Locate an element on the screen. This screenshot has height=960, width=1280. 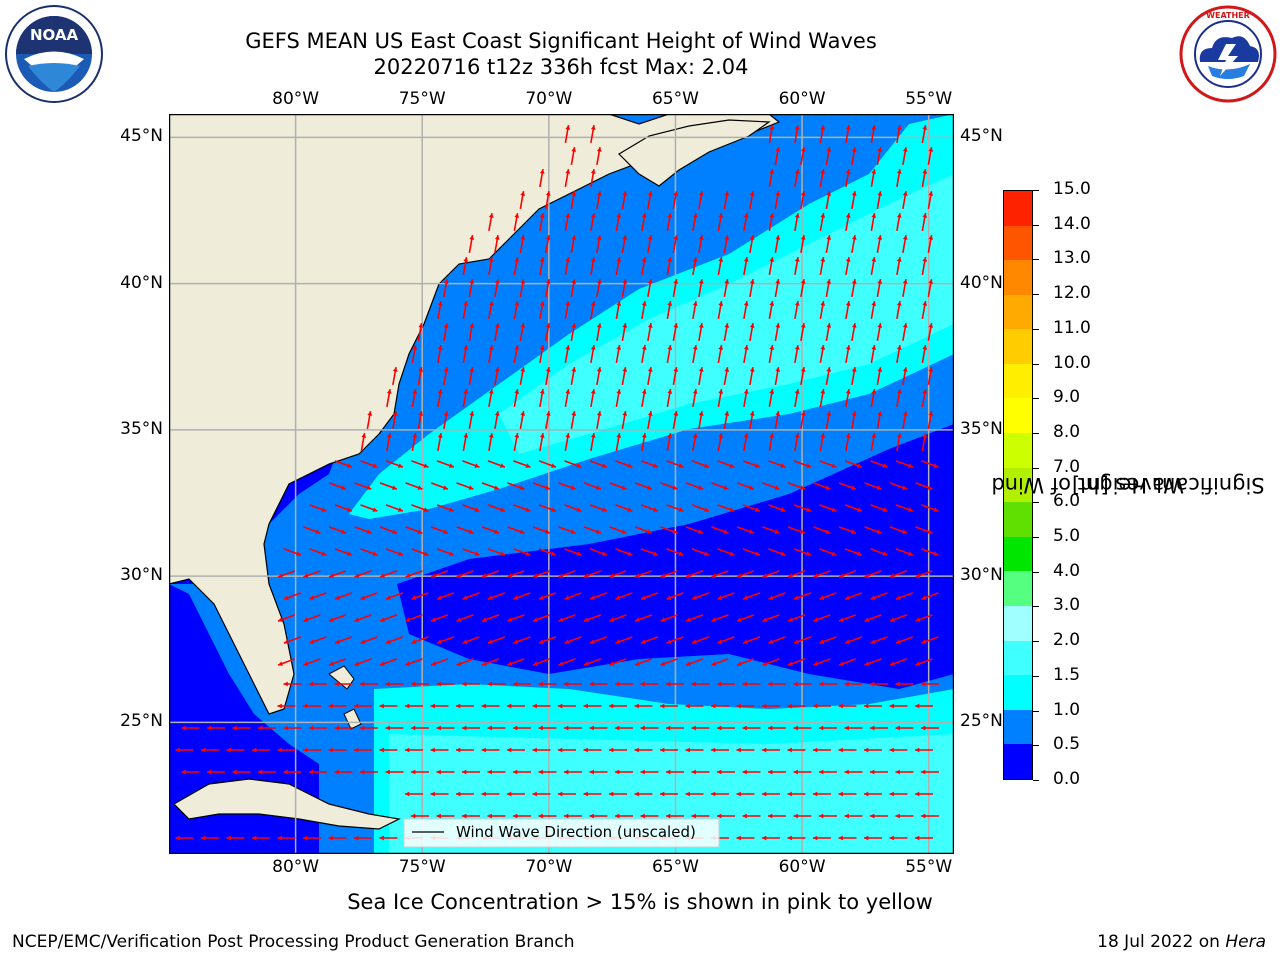
high-wave-core-north is located at coordinates (726, 314).